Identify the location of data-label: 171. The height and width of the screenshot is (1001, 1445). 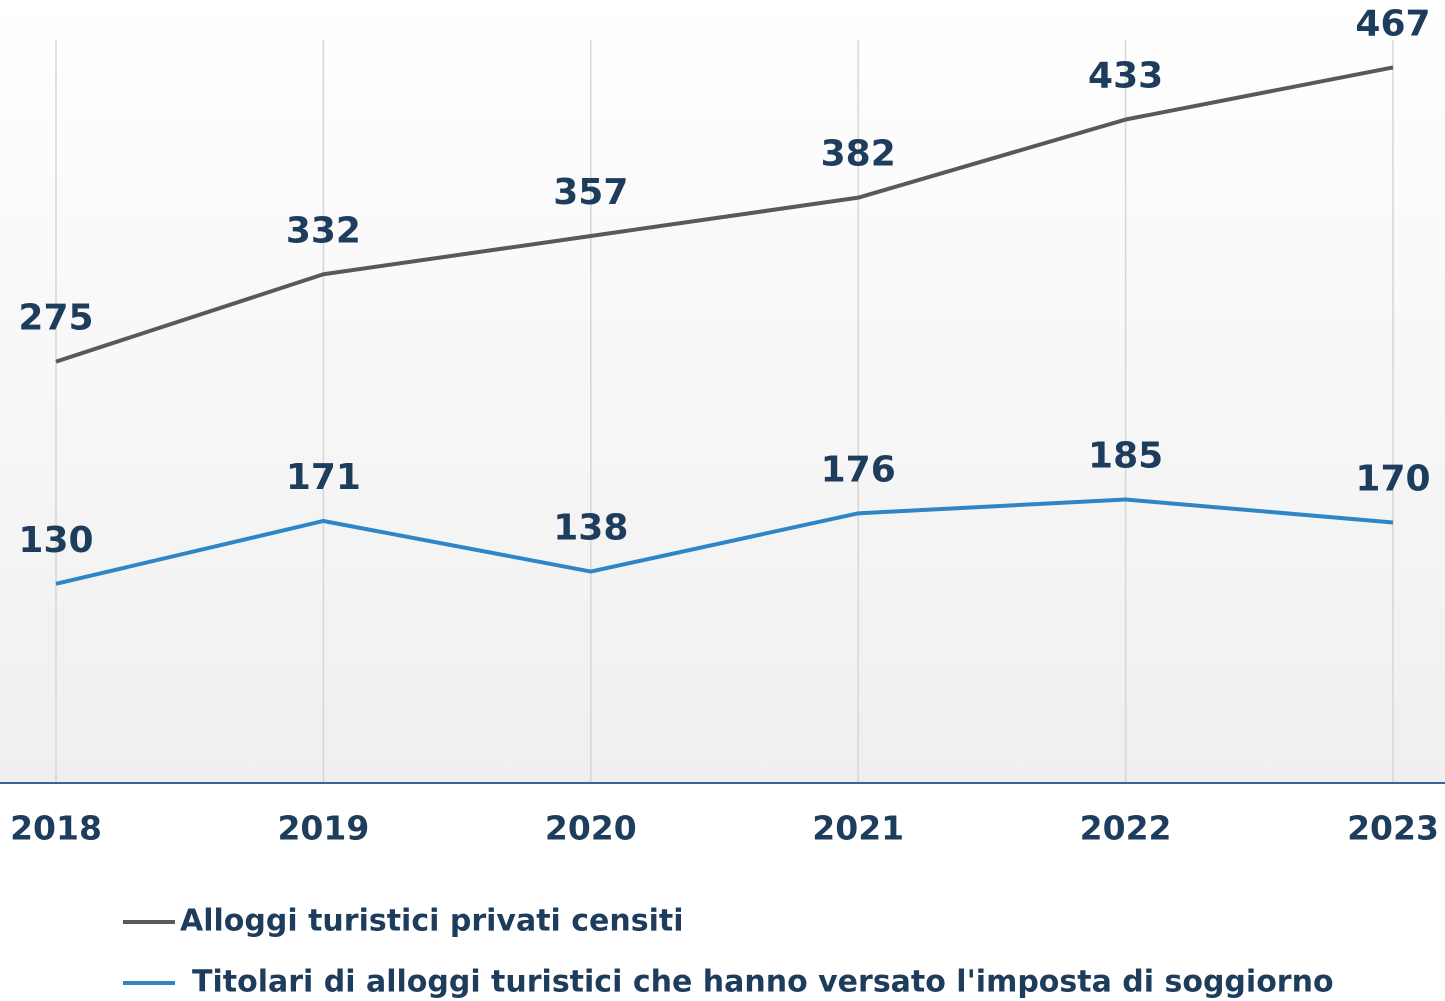
(323, 477).